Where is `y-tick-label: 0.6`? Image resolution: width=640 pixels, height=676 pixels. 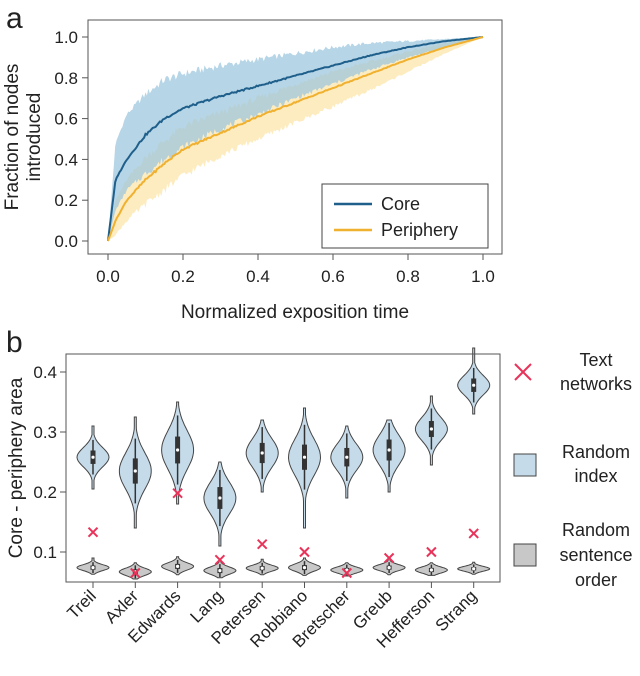 y-tick-label: 0.6 is located at coordinates (66, 119).